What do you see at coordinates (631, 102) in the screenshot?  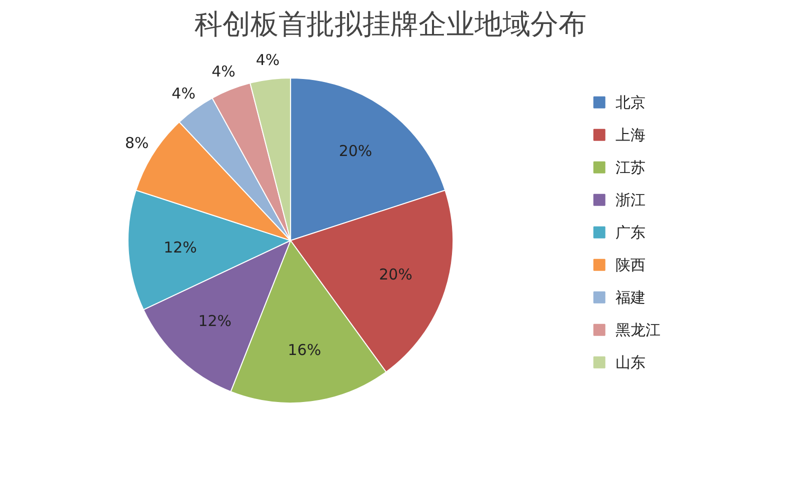 I see `legend-label: 北京` at bounding box center [631, 102].